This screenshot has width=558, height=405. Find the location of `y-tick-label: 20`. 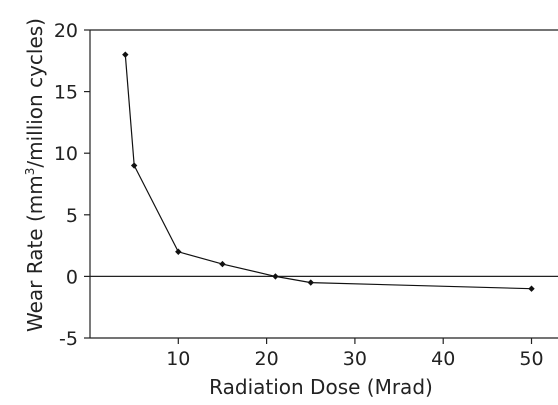

y-tick-label: 20 is located at coordinates (66, 31).